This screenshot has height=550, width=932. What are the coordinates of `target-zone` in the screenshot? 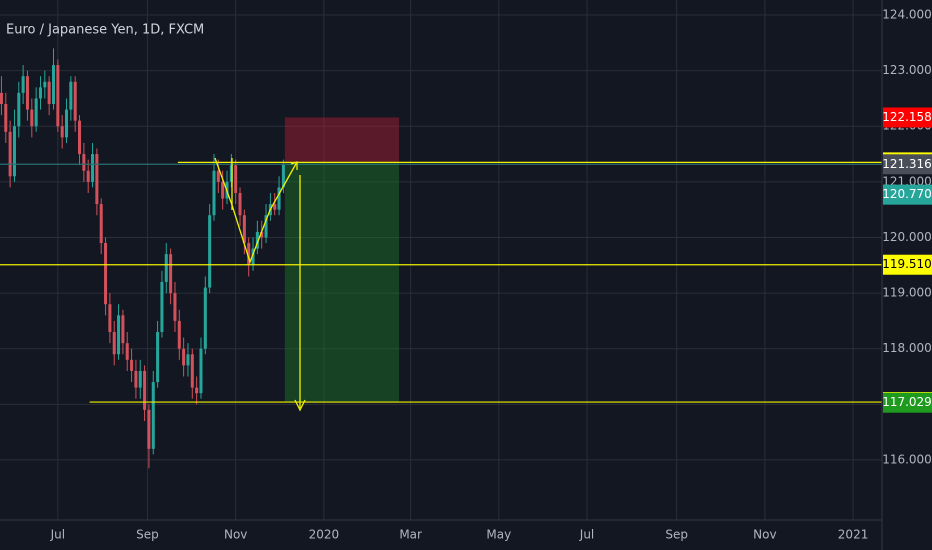 It's located at (342, 282).